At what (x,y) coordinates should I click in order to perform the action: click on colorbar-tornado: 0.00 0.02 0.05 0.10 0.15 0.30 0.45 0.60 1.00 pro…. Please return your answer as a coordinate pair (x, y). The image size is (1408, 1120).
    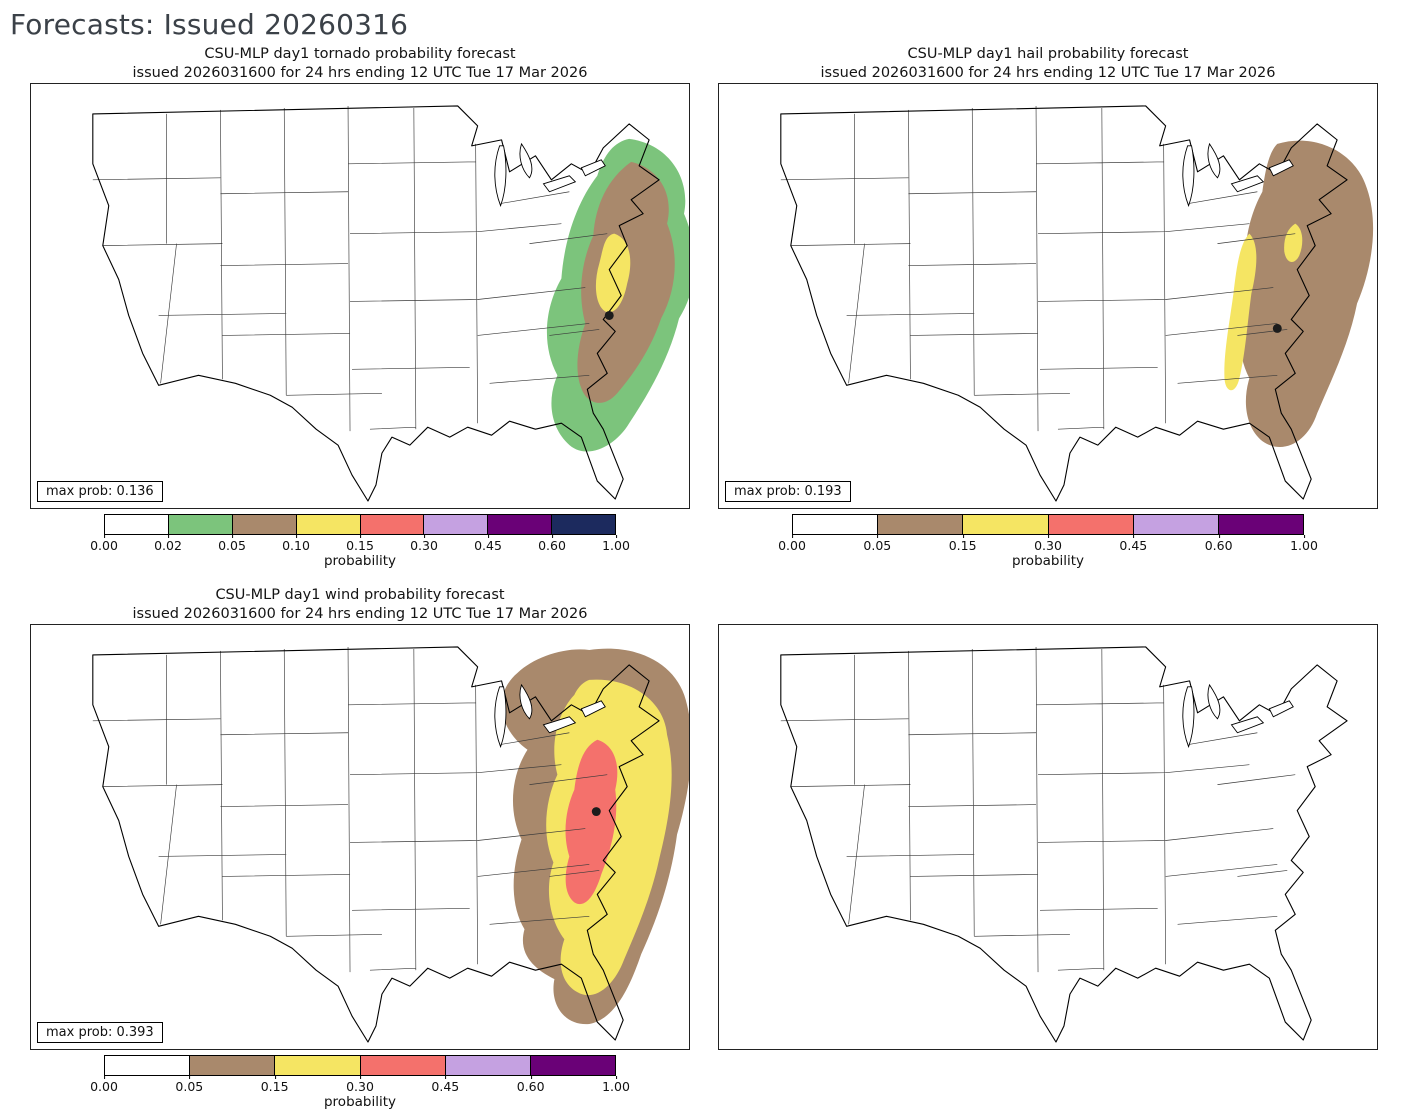
    Looking at the image, I should click on (360, 547).